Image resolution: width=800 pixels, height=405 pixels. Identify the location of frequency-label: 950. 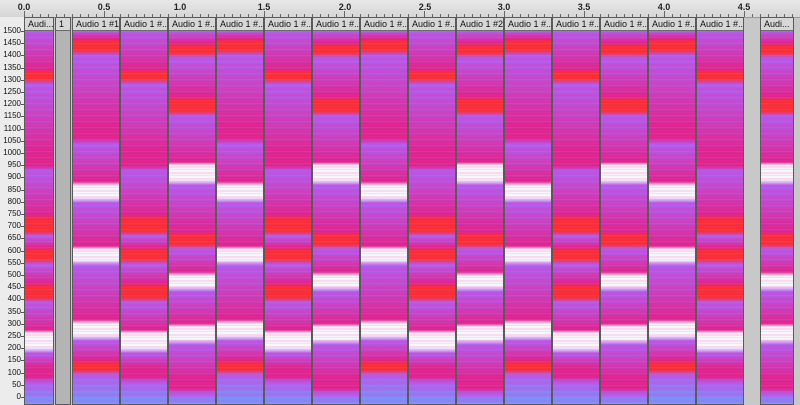
(14, 165).